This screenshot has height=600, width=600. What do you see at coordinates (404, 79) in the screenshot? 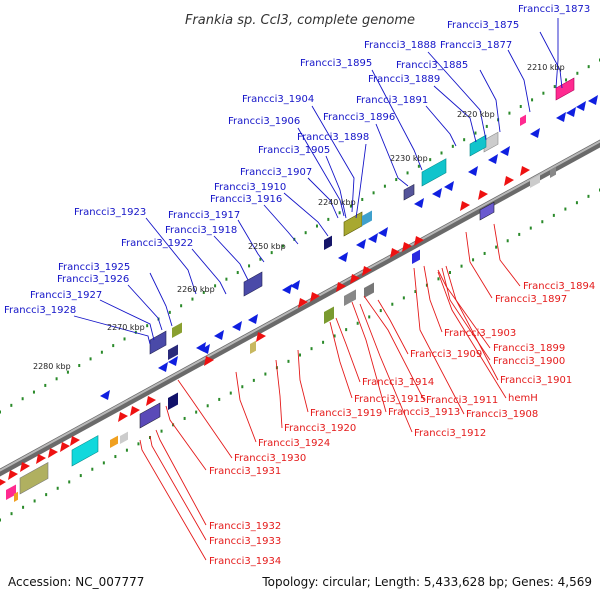
I see `gene-label: Francci3_1889` at bounding box center [404, 79].